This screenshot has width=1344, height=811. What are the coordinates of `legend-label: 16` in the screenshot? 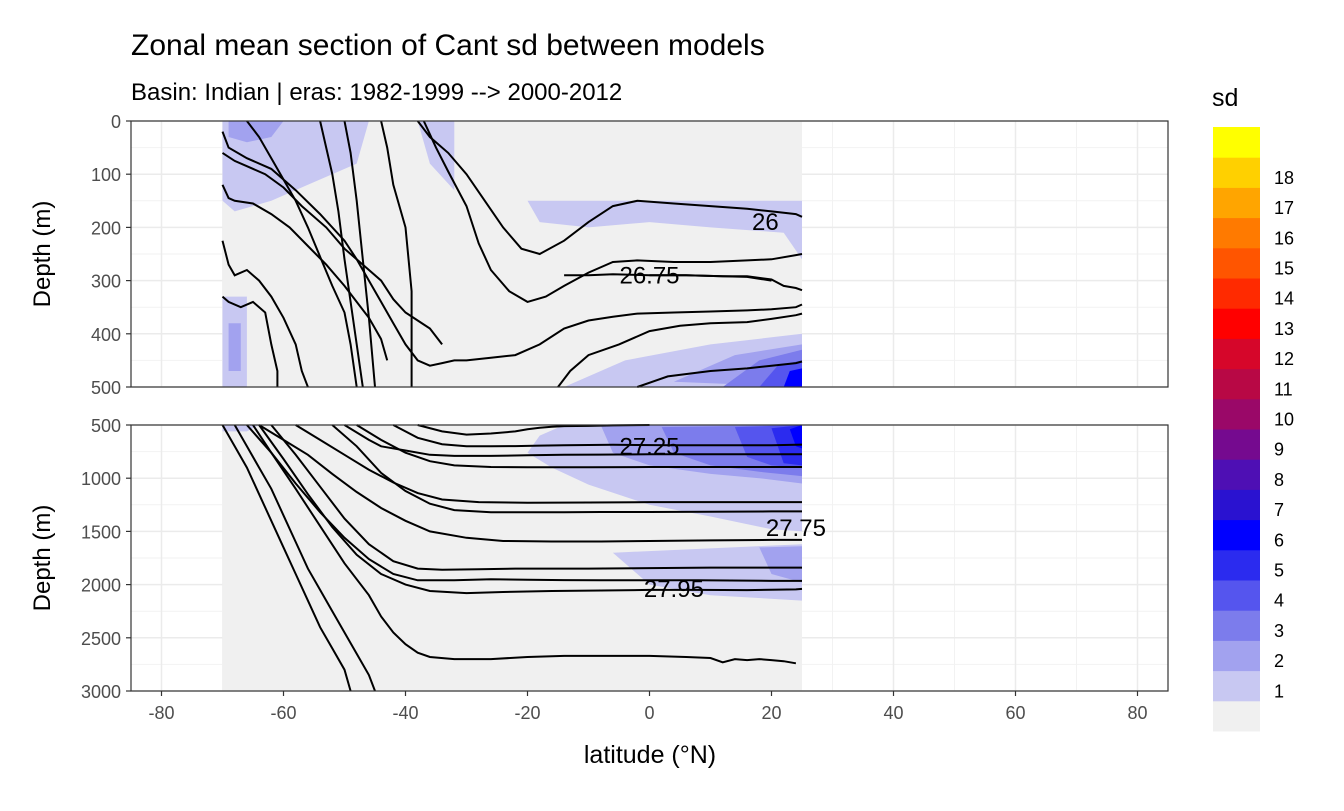 It's located at (1284, 238).